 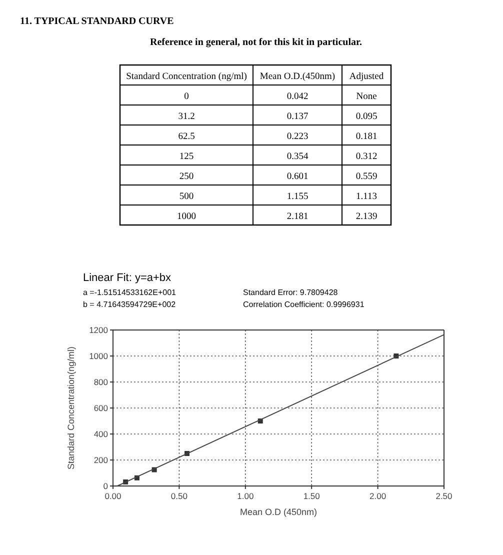 I want to click on text: Reference in general, not for this kit in particular., so click(x=256, y=42).